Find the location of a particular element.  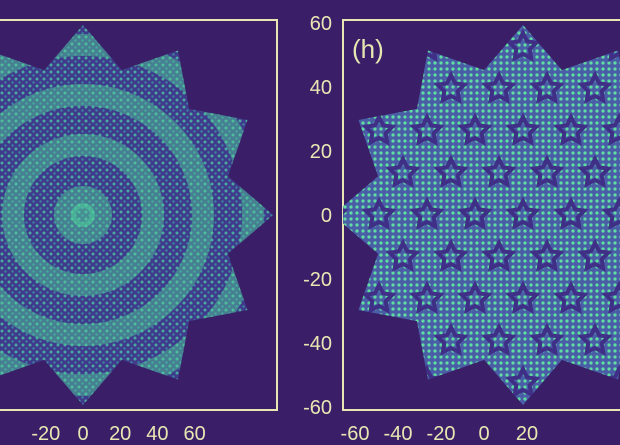

left-x-tick-labels: -20 0 20 40 60 is located at coordinates (118, 434).